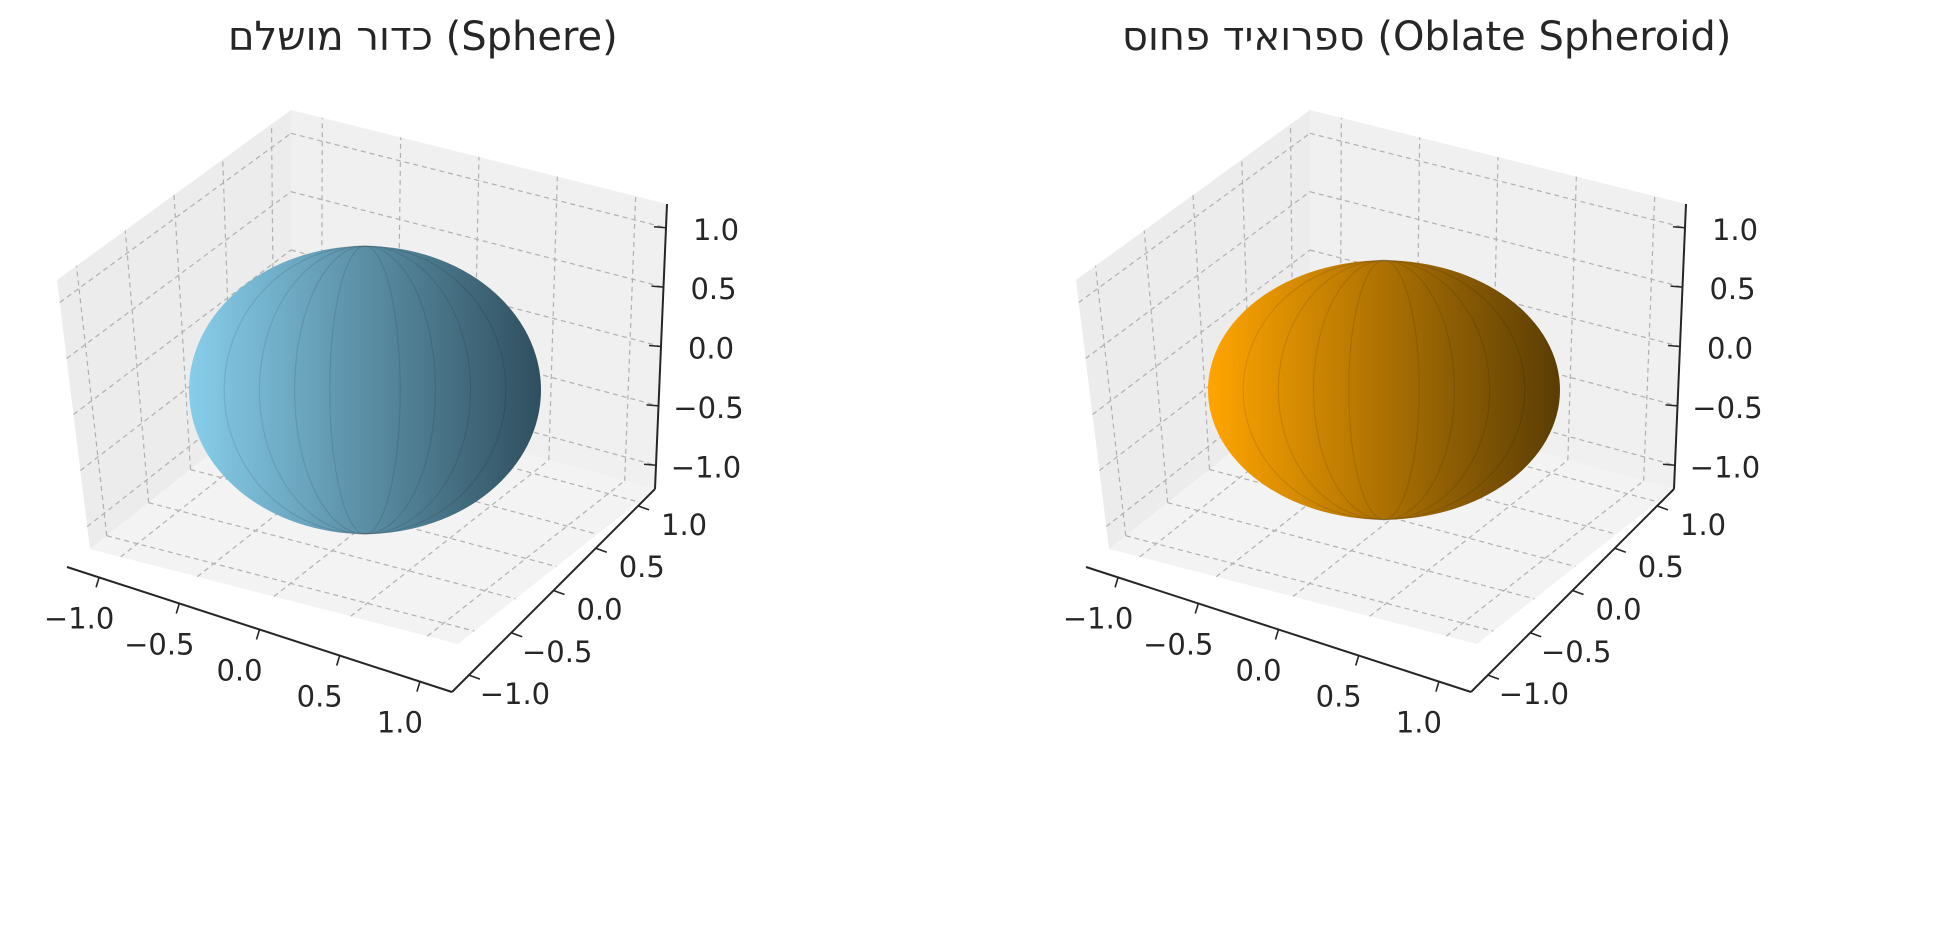 The height and width of the screenshot is (945, 1942). What do you see at coordinates (713, 289) in the screenshot?
I see `z-tick-label: 0.5` at bounding box center [713, 289].